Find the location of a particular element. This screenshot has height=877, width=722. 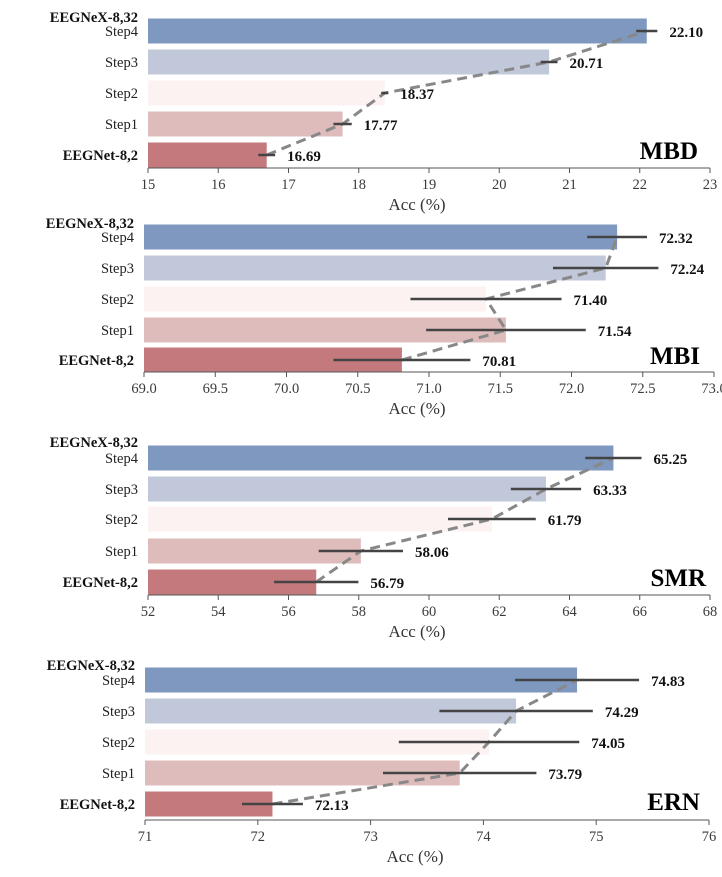

x-tick-label: 15 is located at coordinates (148, 185).